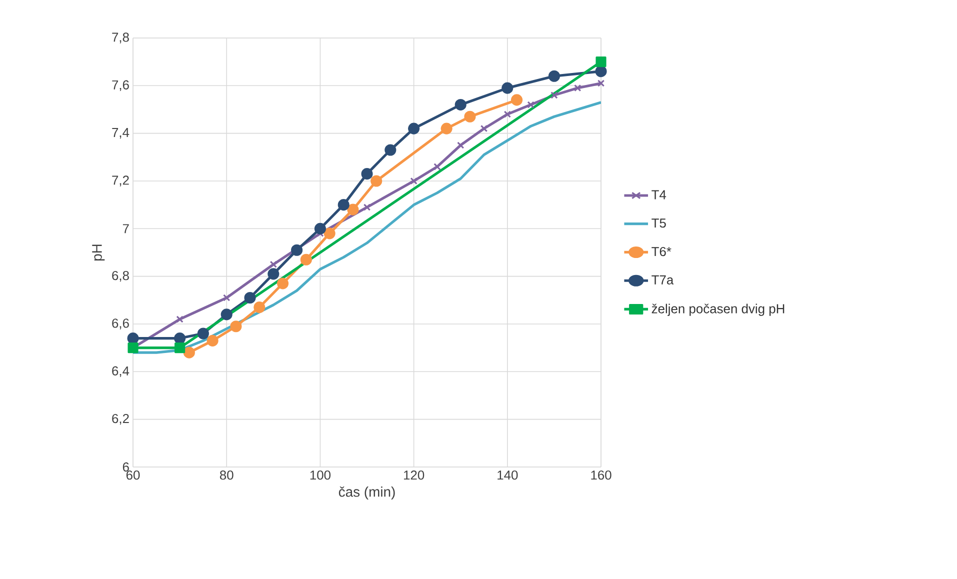  Describe the element at coordinates (125, 467) in the screenshot. I see `y-tick-label: 6` at that location.